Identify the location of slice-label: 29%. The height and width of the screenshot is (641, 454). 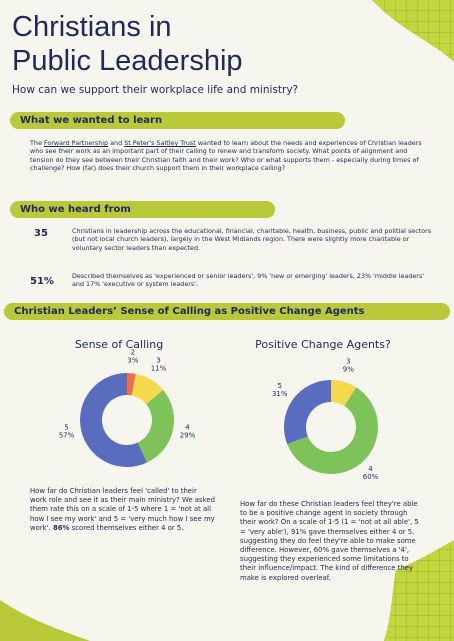
(188, 436).